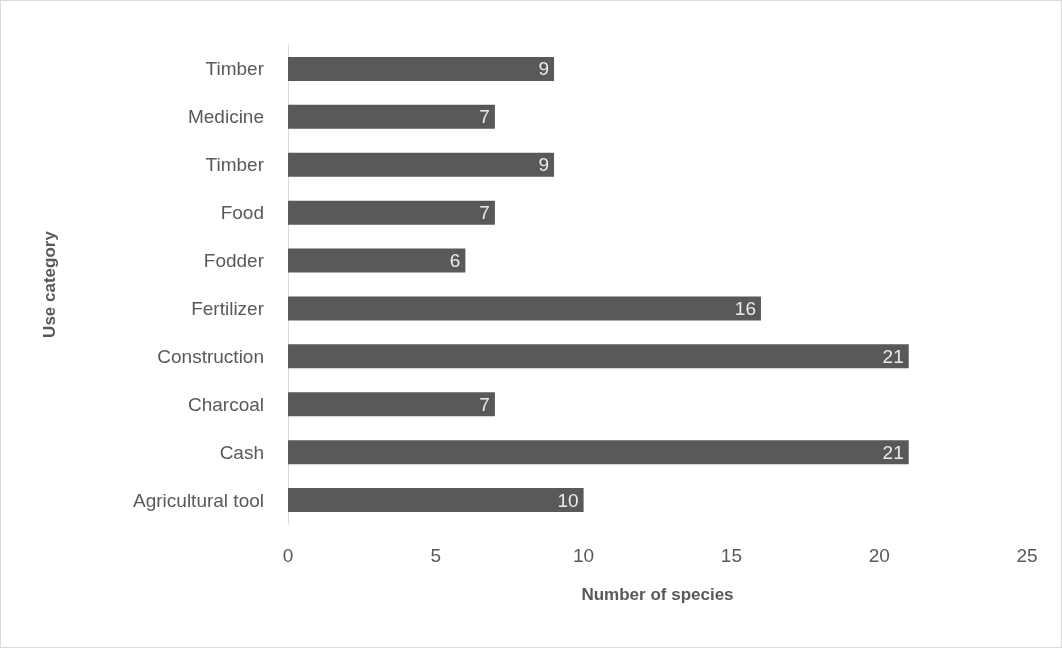  Describe the element at coordinates (1027, 555) in the screenshot. I see `x-tick-label: 25` at that location.